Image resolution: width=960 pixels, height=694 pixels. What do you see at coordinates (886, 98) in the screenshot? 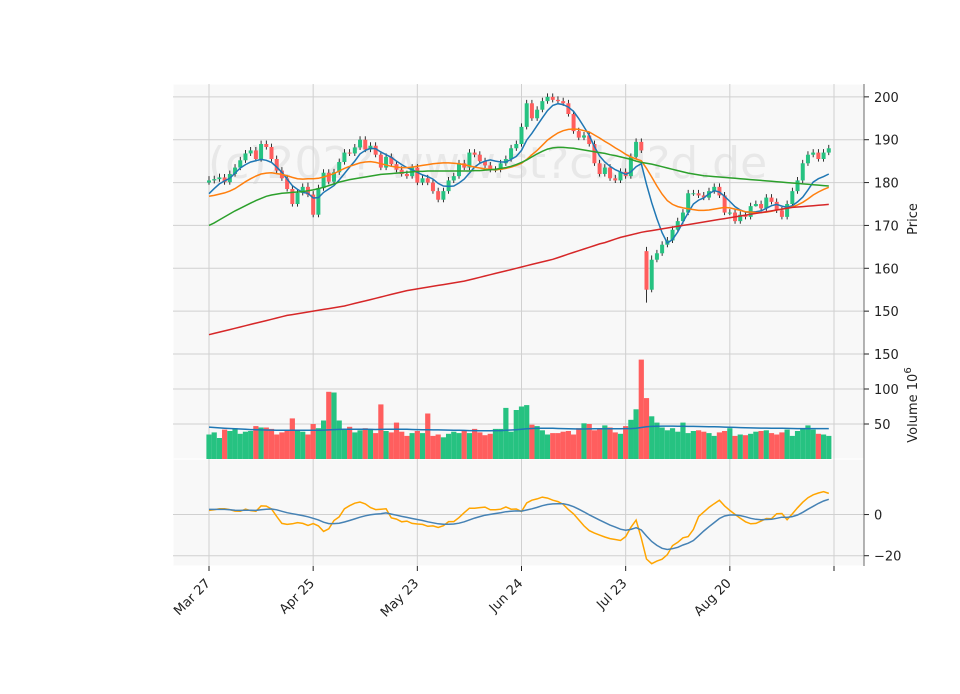
I see `price-y-tick-label: 200` at bounding box center [886, 98].